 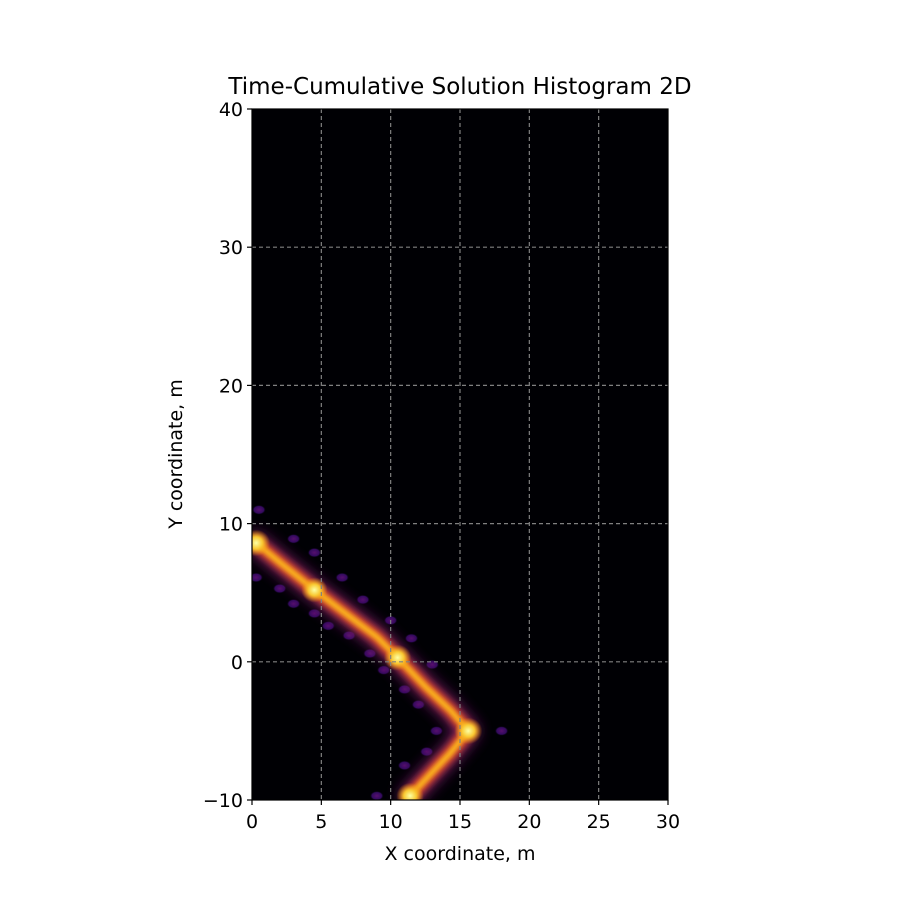 What do you see at coordinates (380, 652) in the screenshot?
I see `heatmap-layer` at bounding box center [380, 652].